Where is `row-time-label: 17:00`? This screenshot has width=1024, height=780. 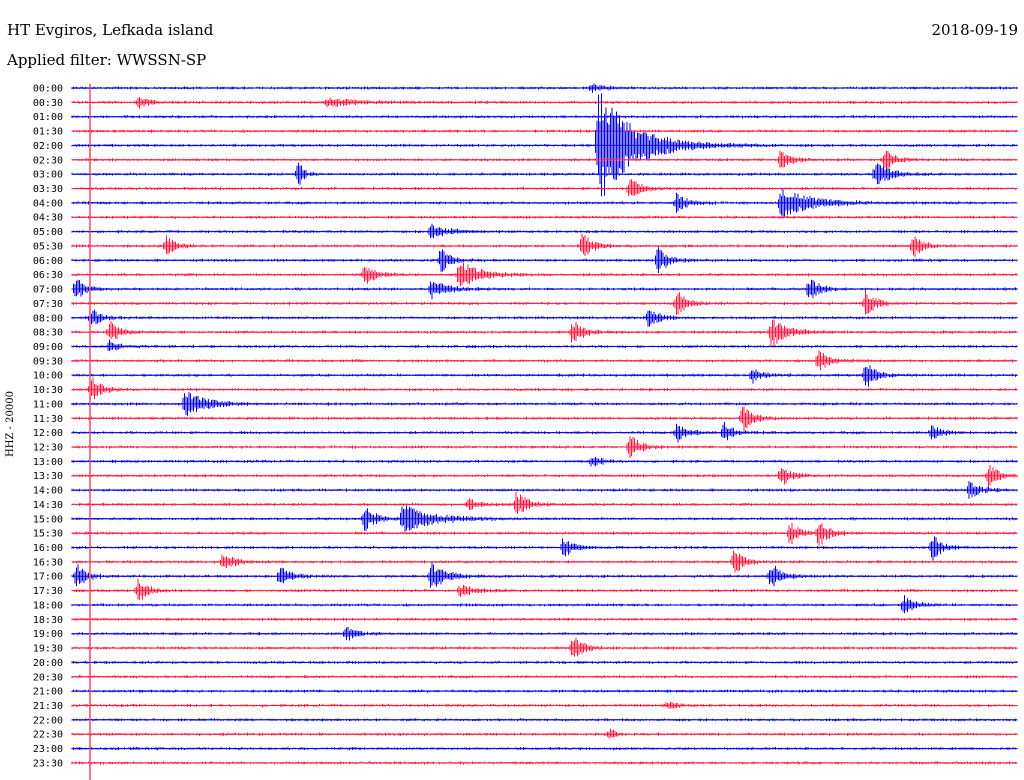
row-time-label: 17:00 is located at coordinates (48, 577).